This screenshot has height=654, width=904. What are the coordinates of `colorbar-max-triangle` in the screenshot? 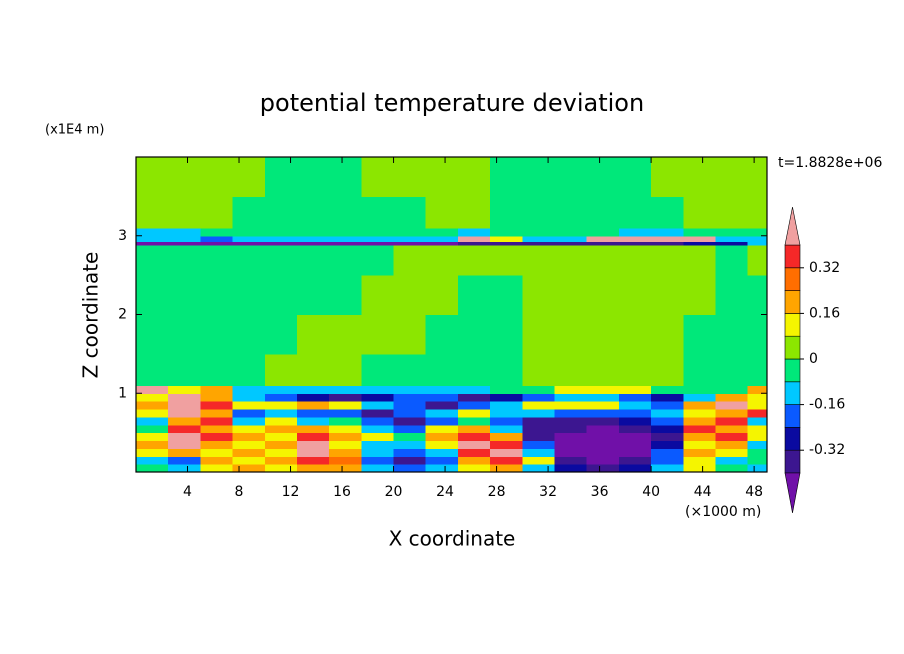 It's located at (792, 226).